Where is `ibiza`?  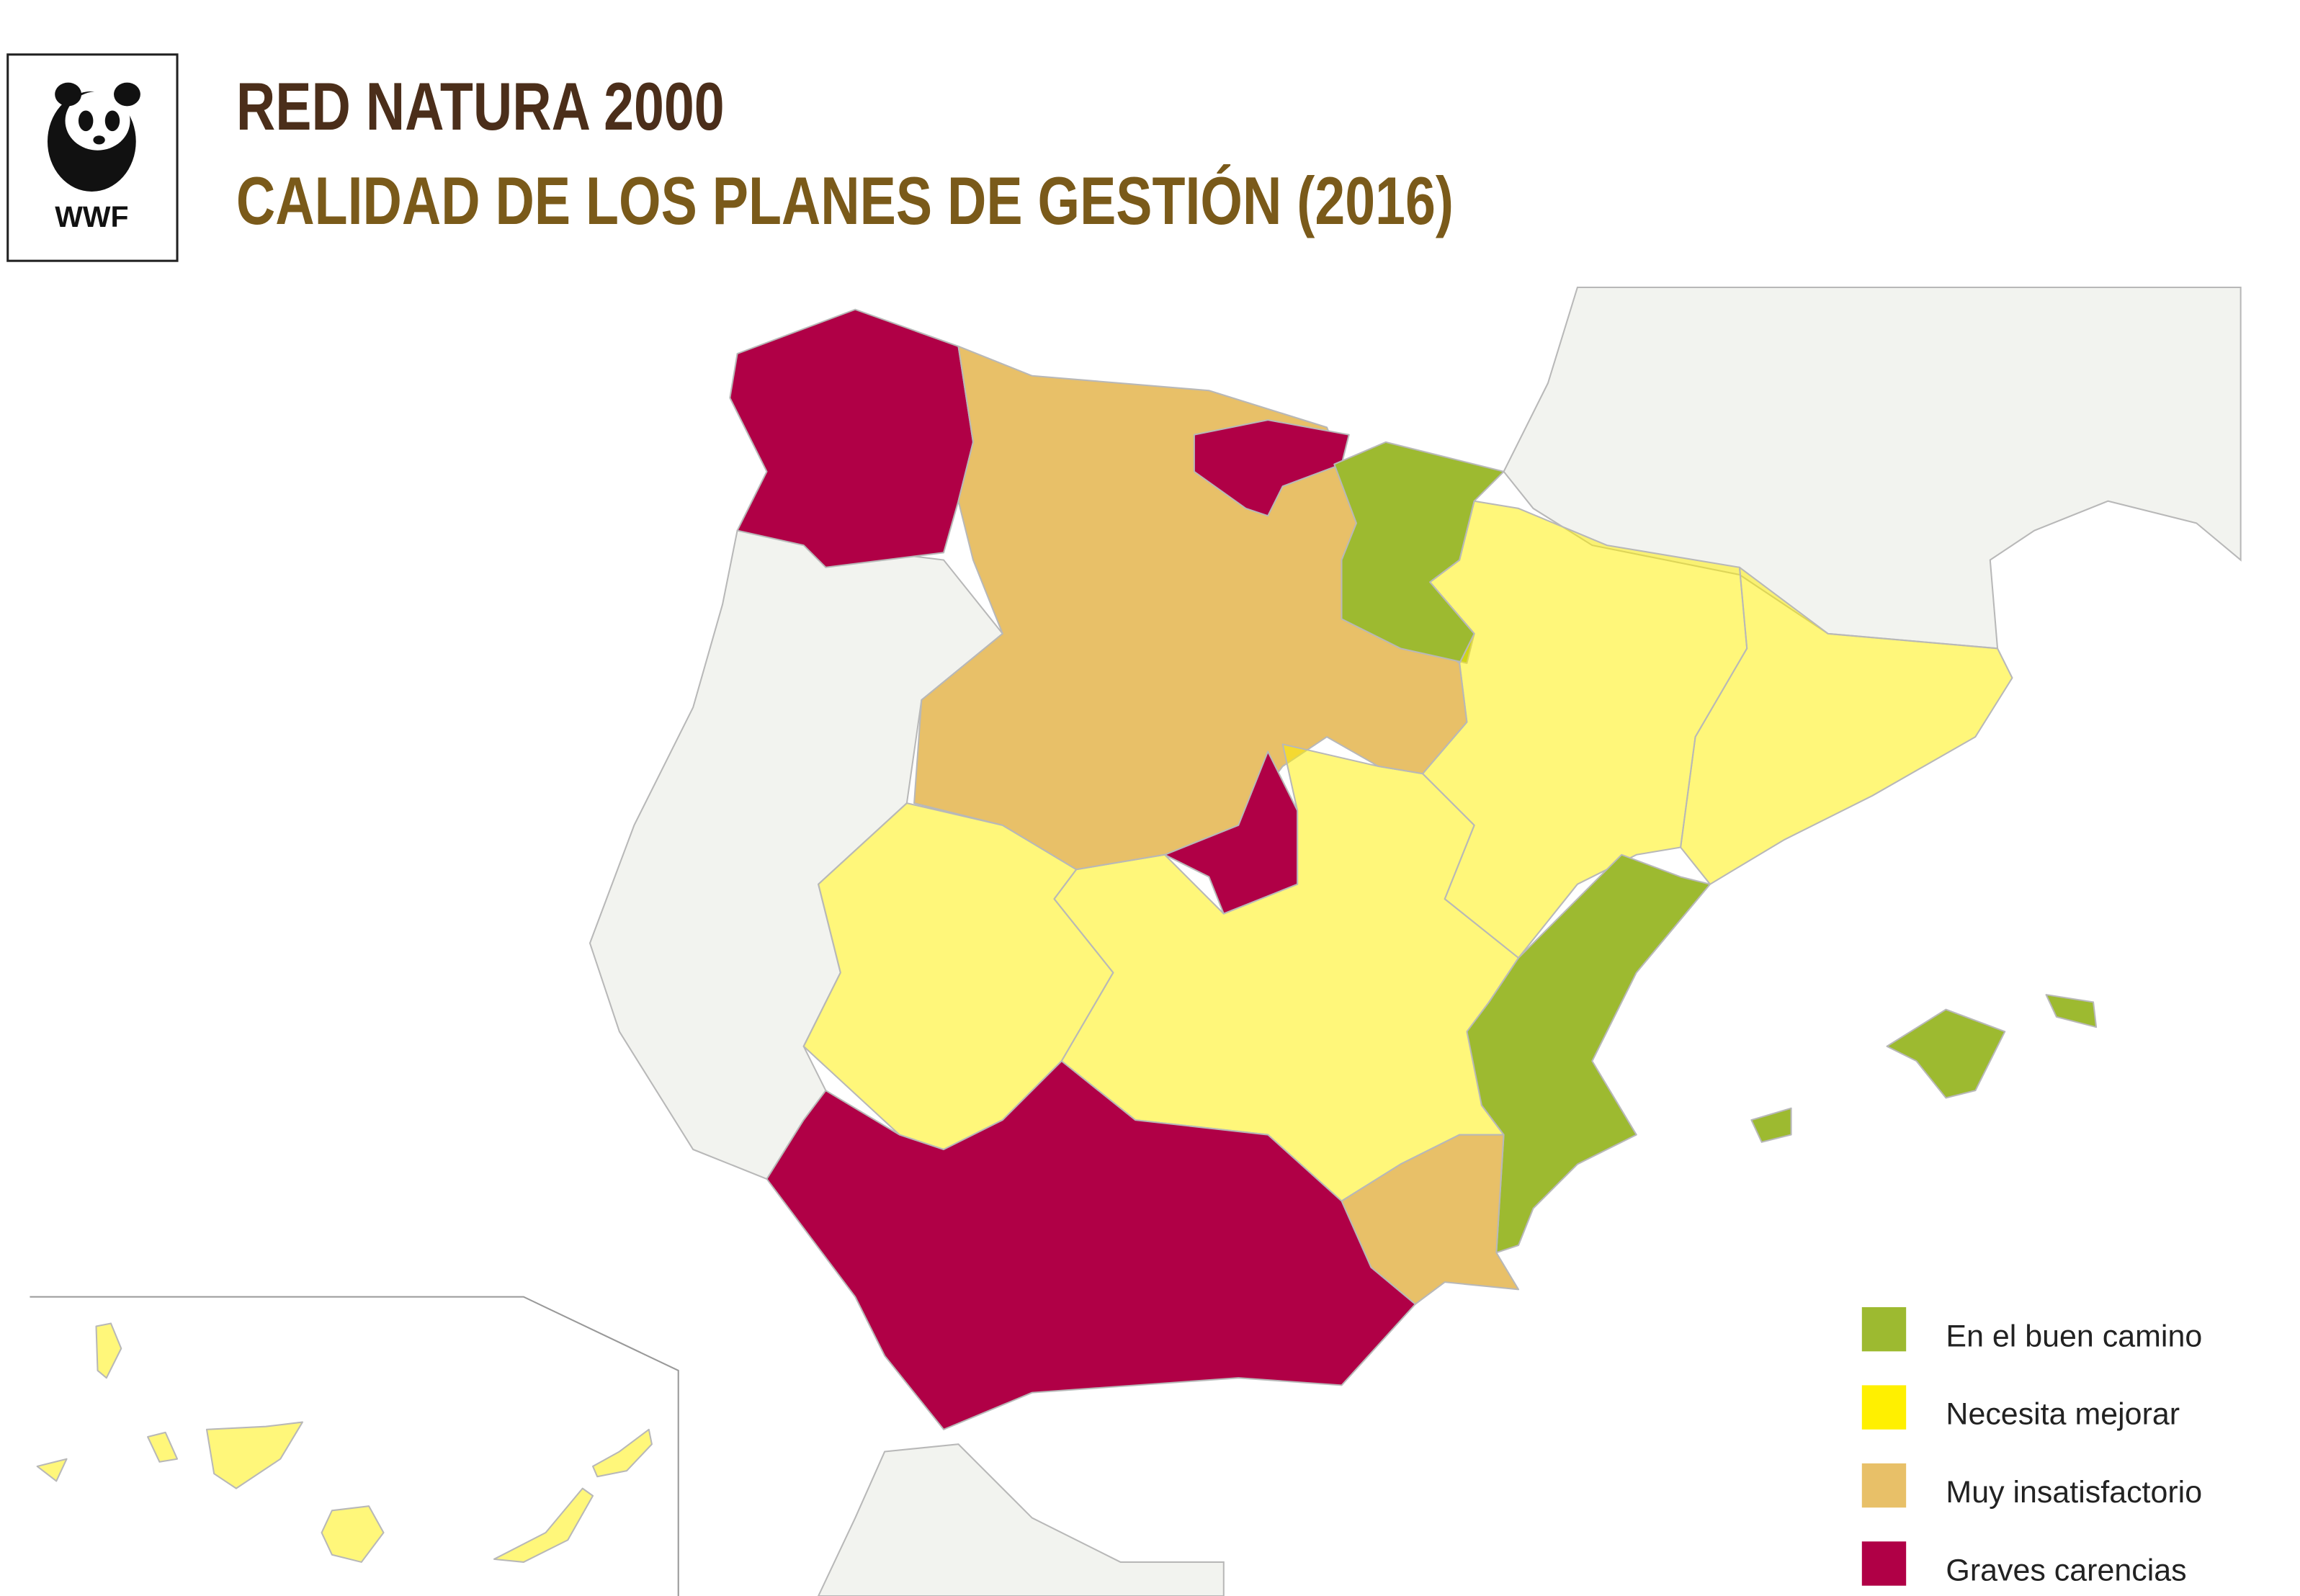
ibiza is located at coordinates (1771, 1125).